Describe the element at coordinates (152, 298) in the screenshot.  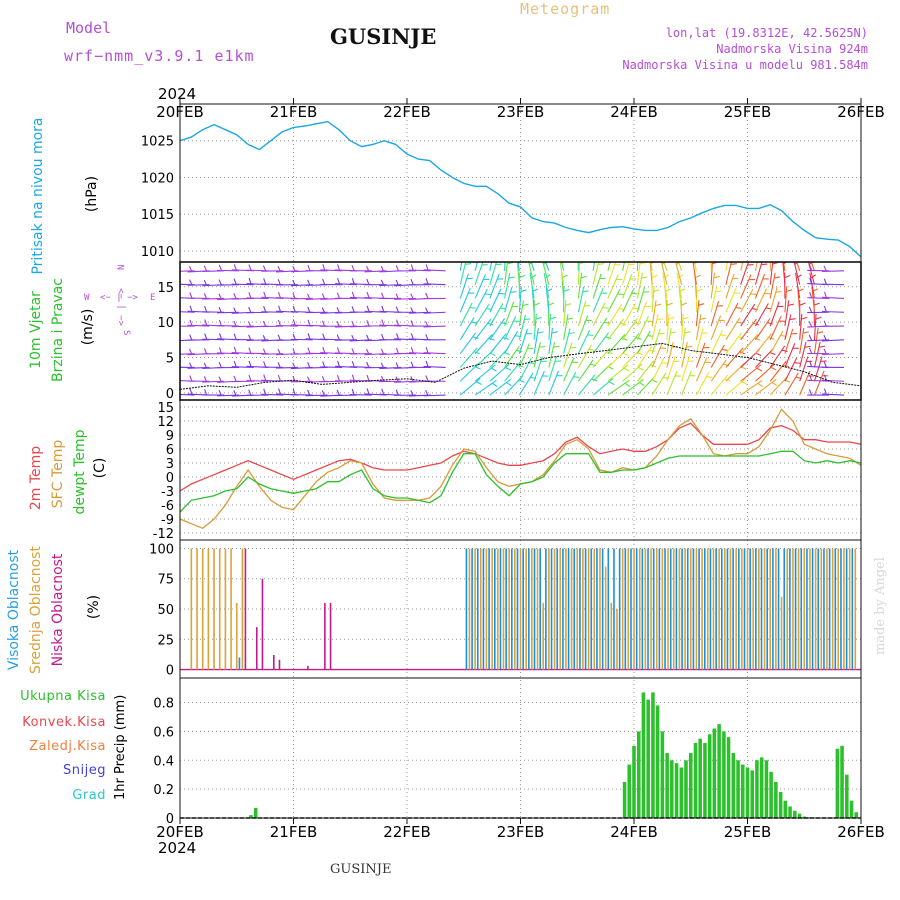
I see `compass-e-label: E` at that location.